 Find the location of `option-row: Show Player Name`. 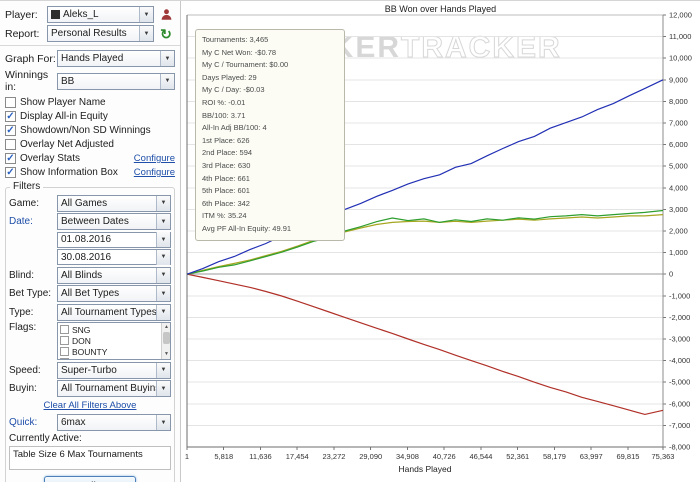

option-row: Show Player Name is located at coordinates (90, 102).